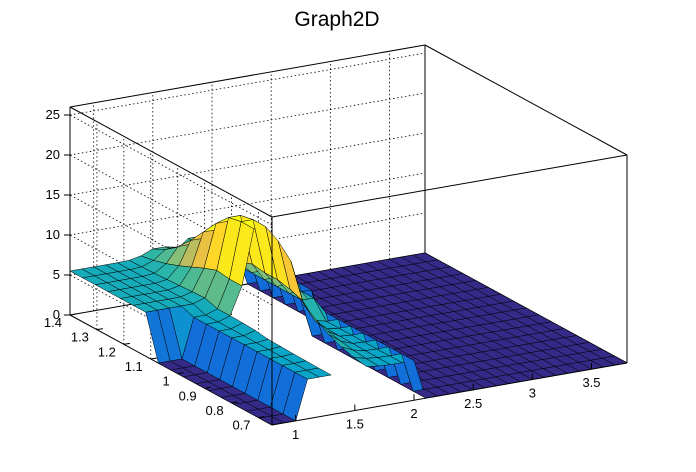  What do you see at coordinates (355, 424) in the screenshot?
I see `x-tick-label: 1.5` at bounding box center [355, 424].